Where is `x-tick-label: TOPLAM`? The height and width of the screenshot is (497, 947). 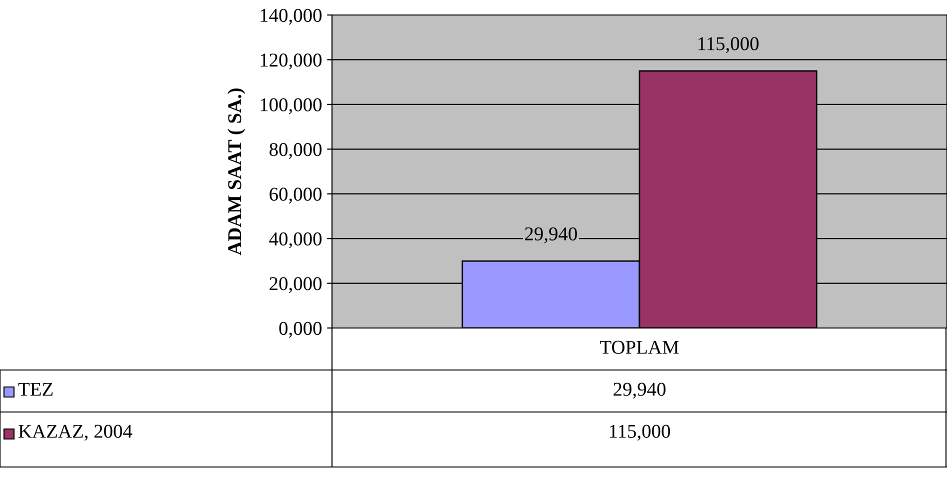
x-tick-label: TOPLAM is located at coordinates (639, 347).